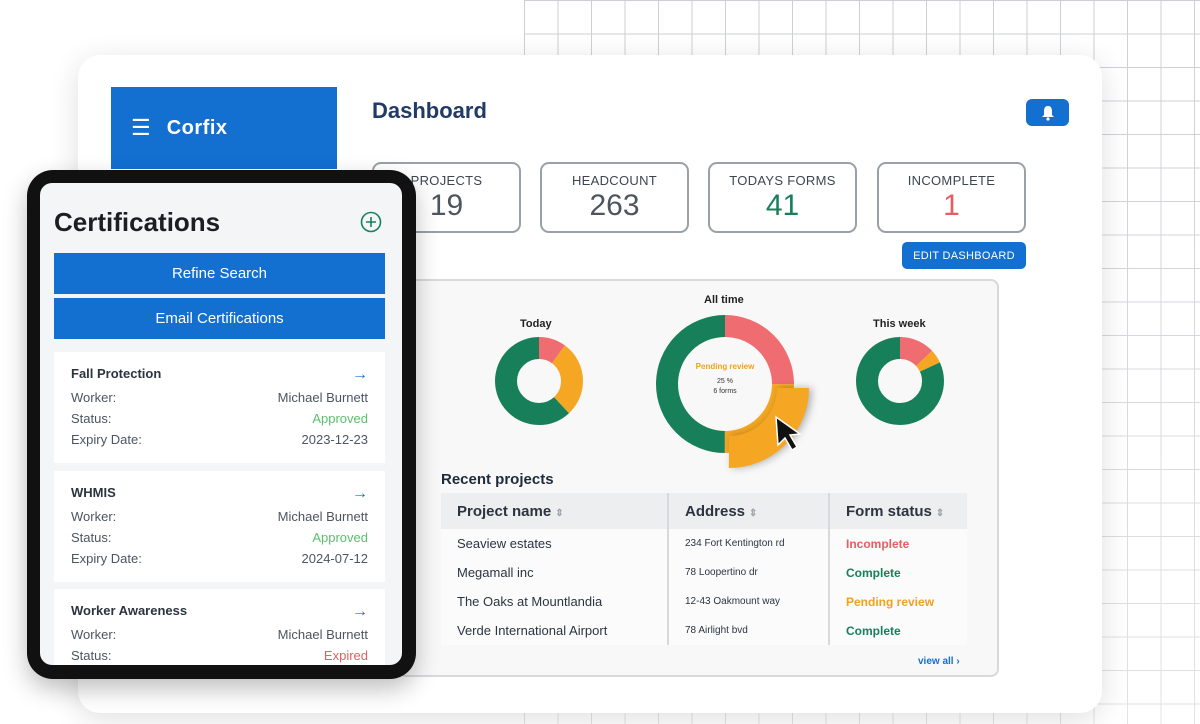 The width and height of the screenshot is (1200, 724). Describe the element at coordinates (555, 630) in the screenshot. I see `project-name: Verde International Airport` at that location.